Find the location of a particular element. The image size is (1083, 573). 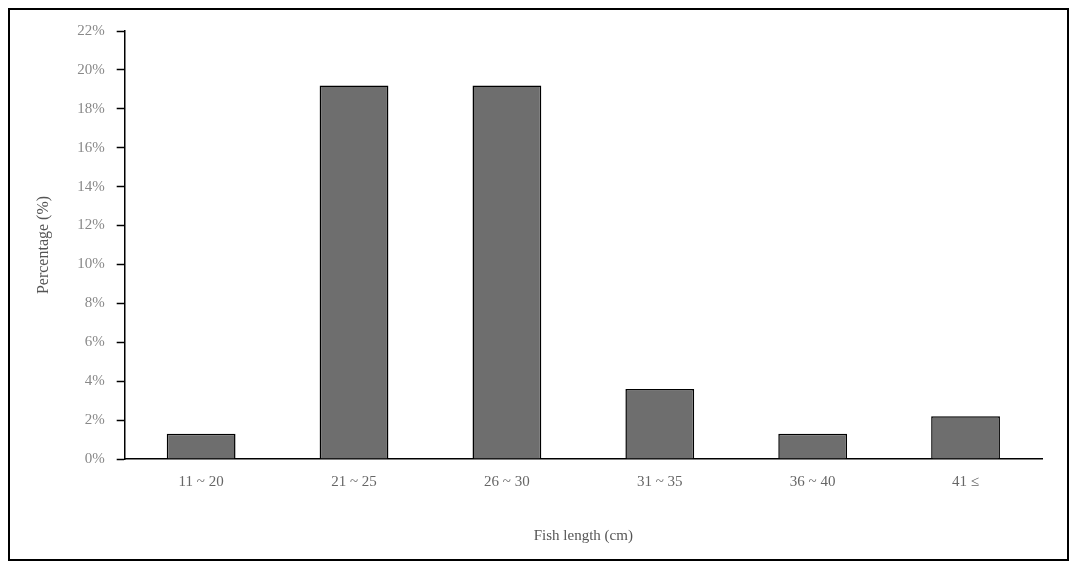

y-axis-title: Percentage (%) is located at coordinates (42, 245).